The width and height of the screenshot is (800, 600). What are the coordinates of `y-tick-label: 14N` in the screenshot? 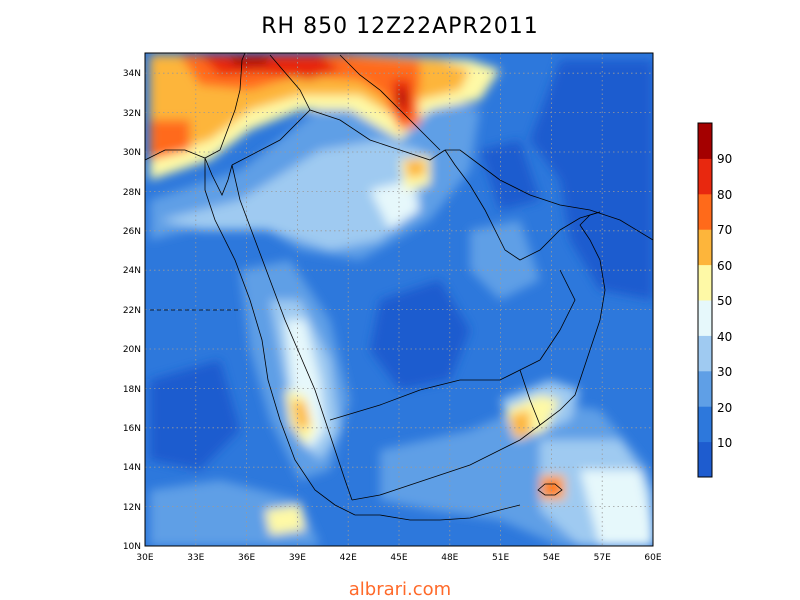 It's located at (132, 468).